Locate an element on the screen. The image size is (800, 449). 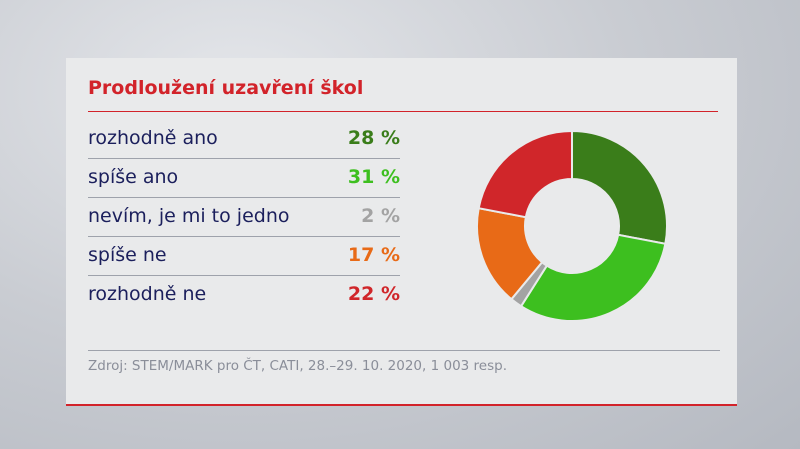
value-label: 17 % is located at coordinates (373, 255).